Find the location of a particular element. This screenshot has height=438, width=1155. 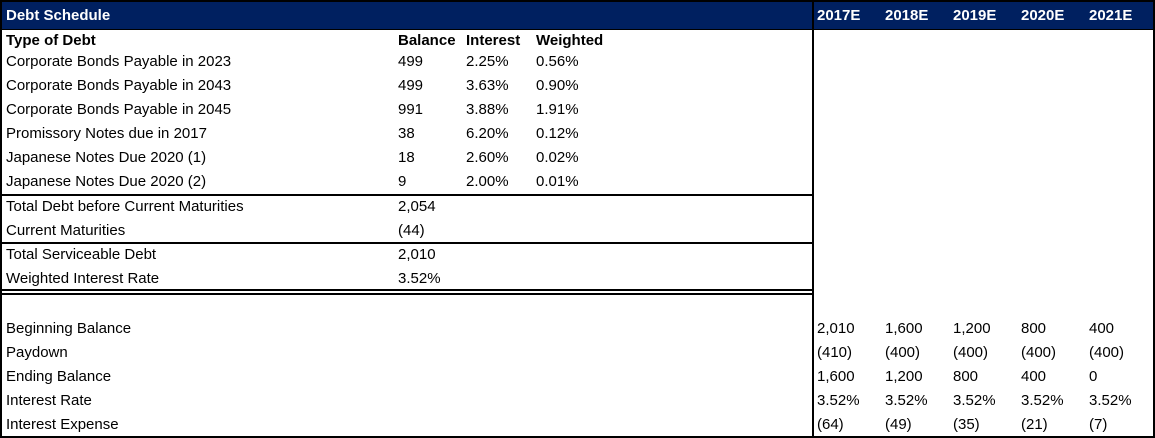

projection-value: (35) is located at coordinates (966, 424).